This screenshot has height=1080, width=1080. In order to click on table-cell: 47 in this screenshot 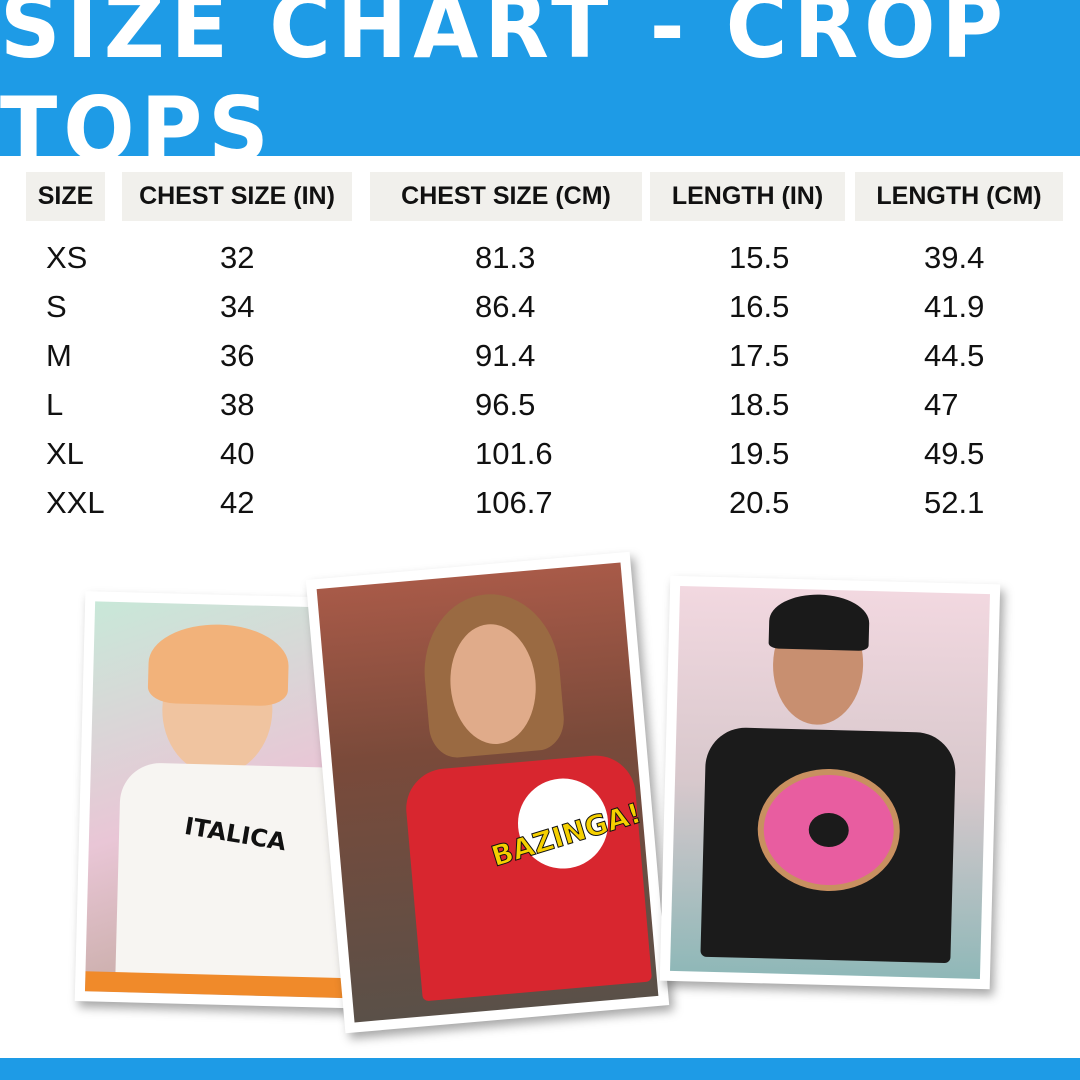, I will do `click(941, 404)`.